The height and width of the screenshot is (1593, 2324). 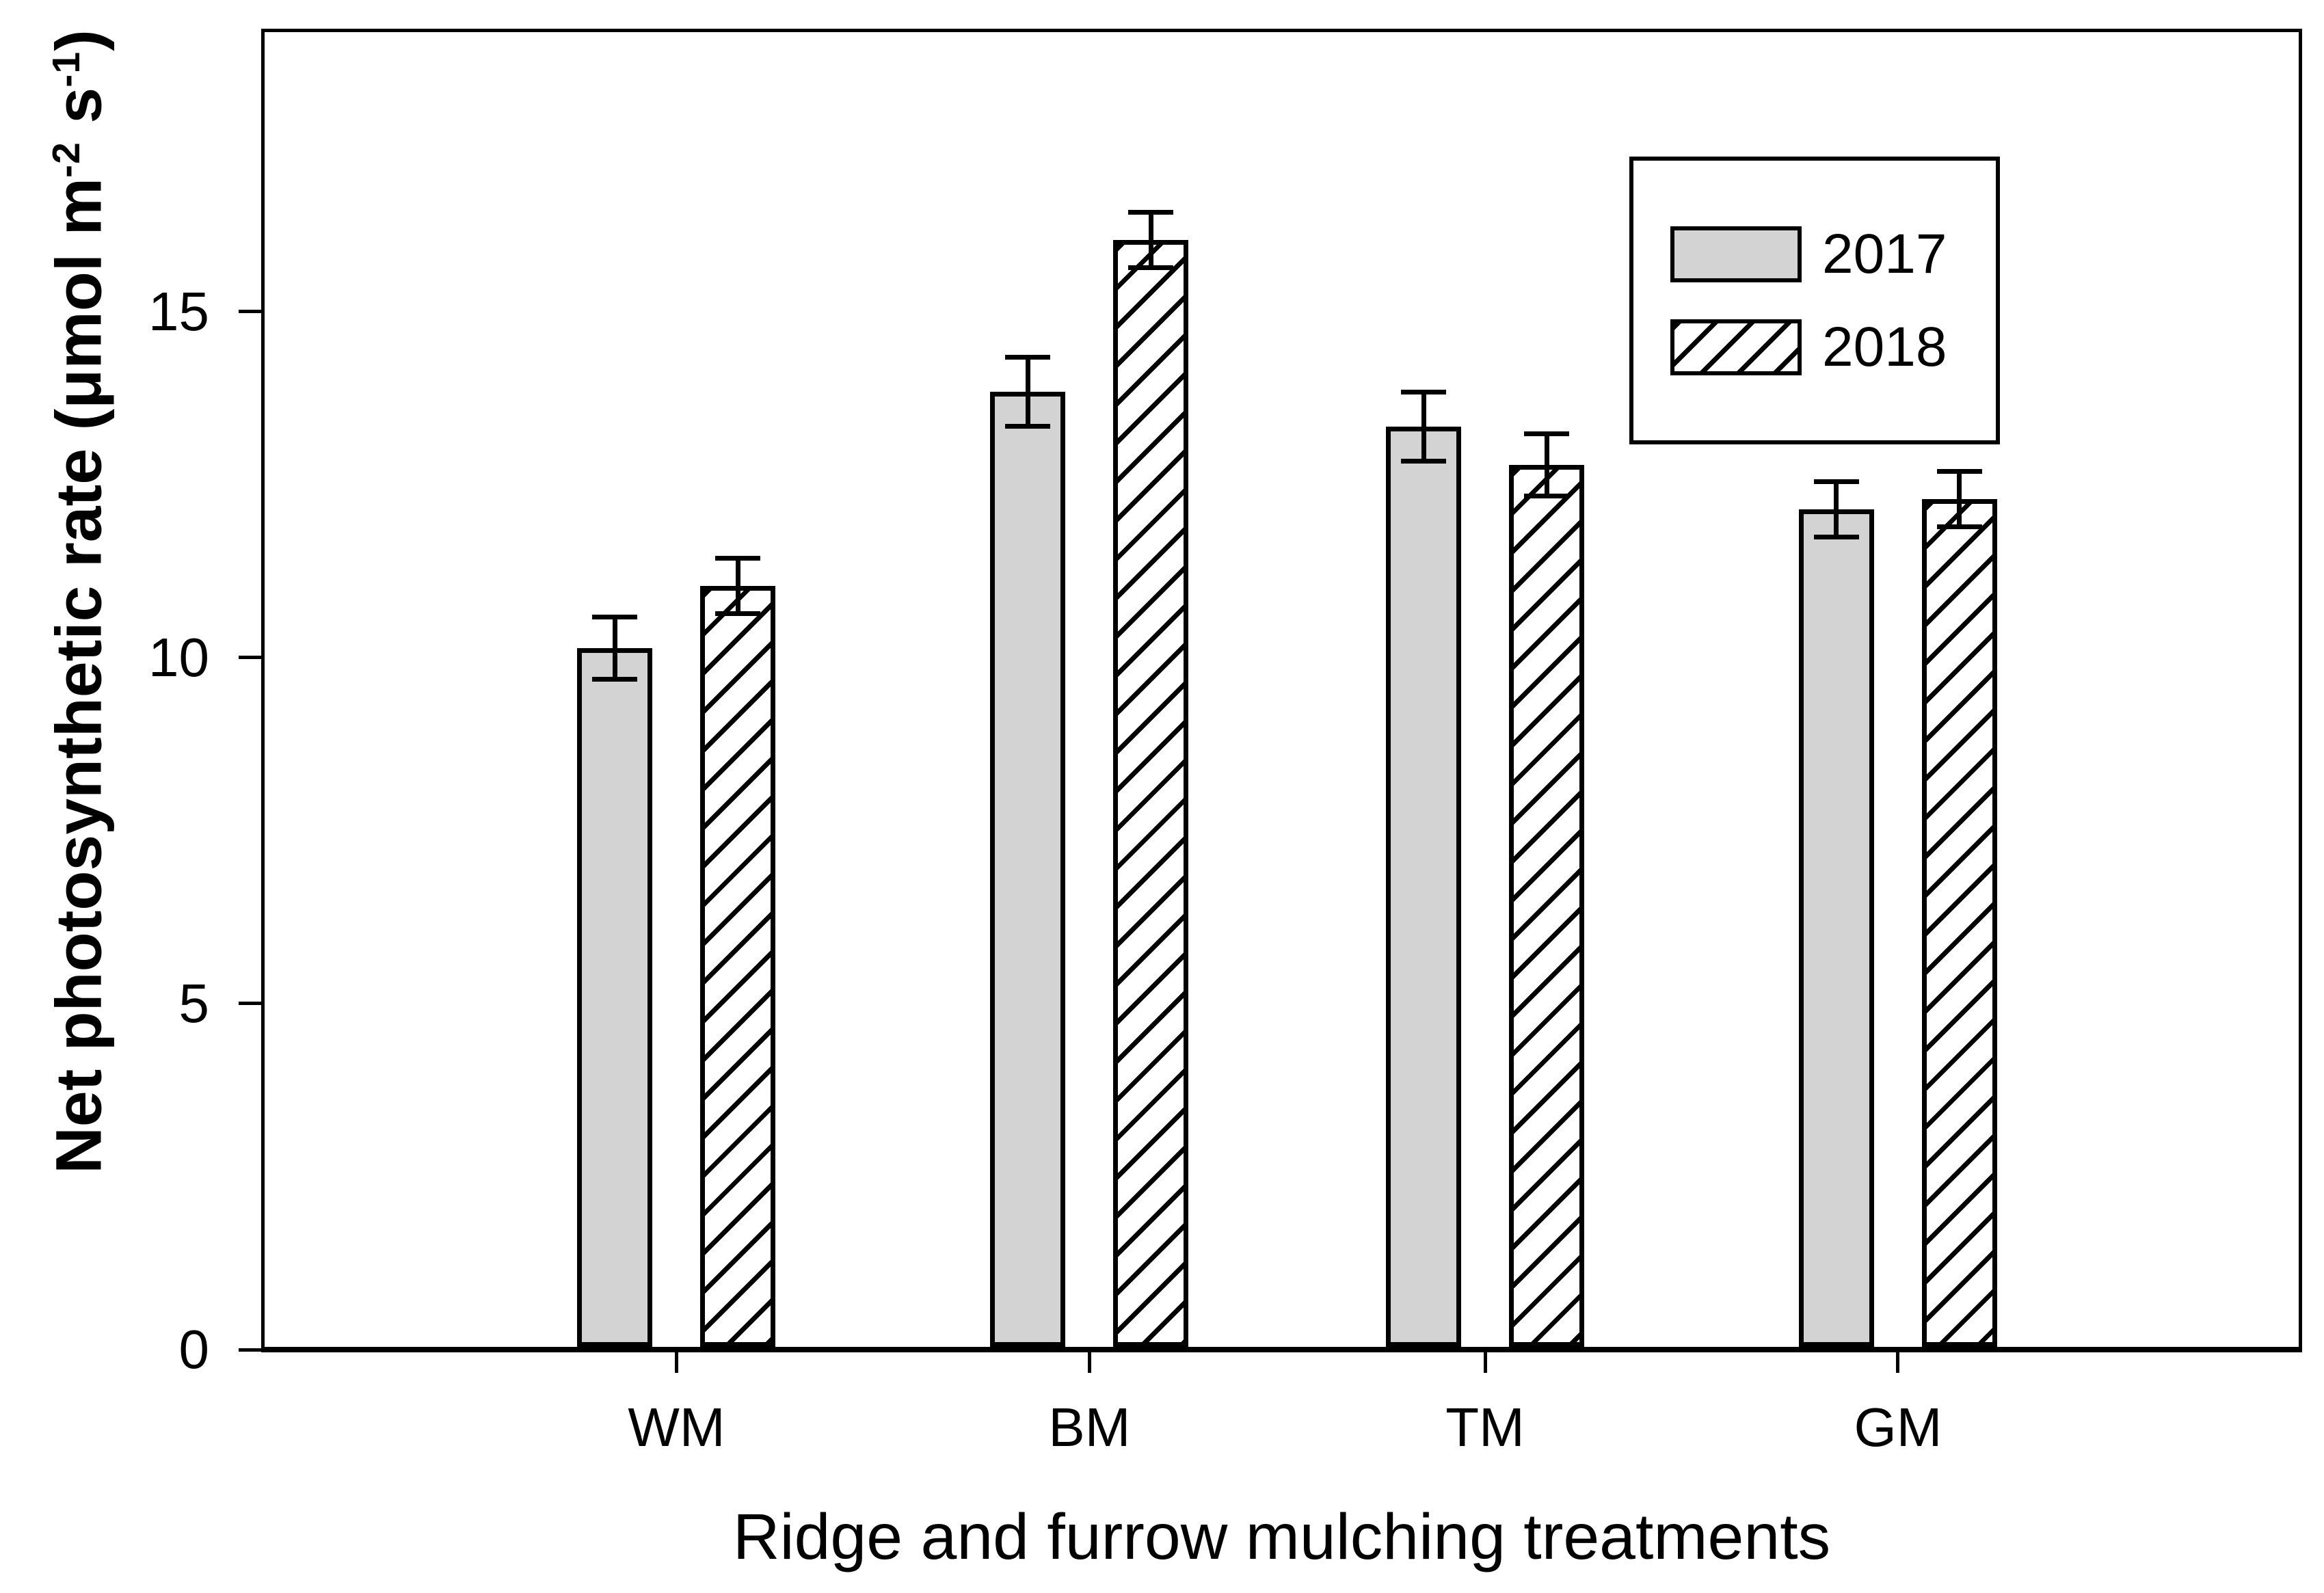 I want to click on y-tick-label-15: 15, so click(x=179, y=311).